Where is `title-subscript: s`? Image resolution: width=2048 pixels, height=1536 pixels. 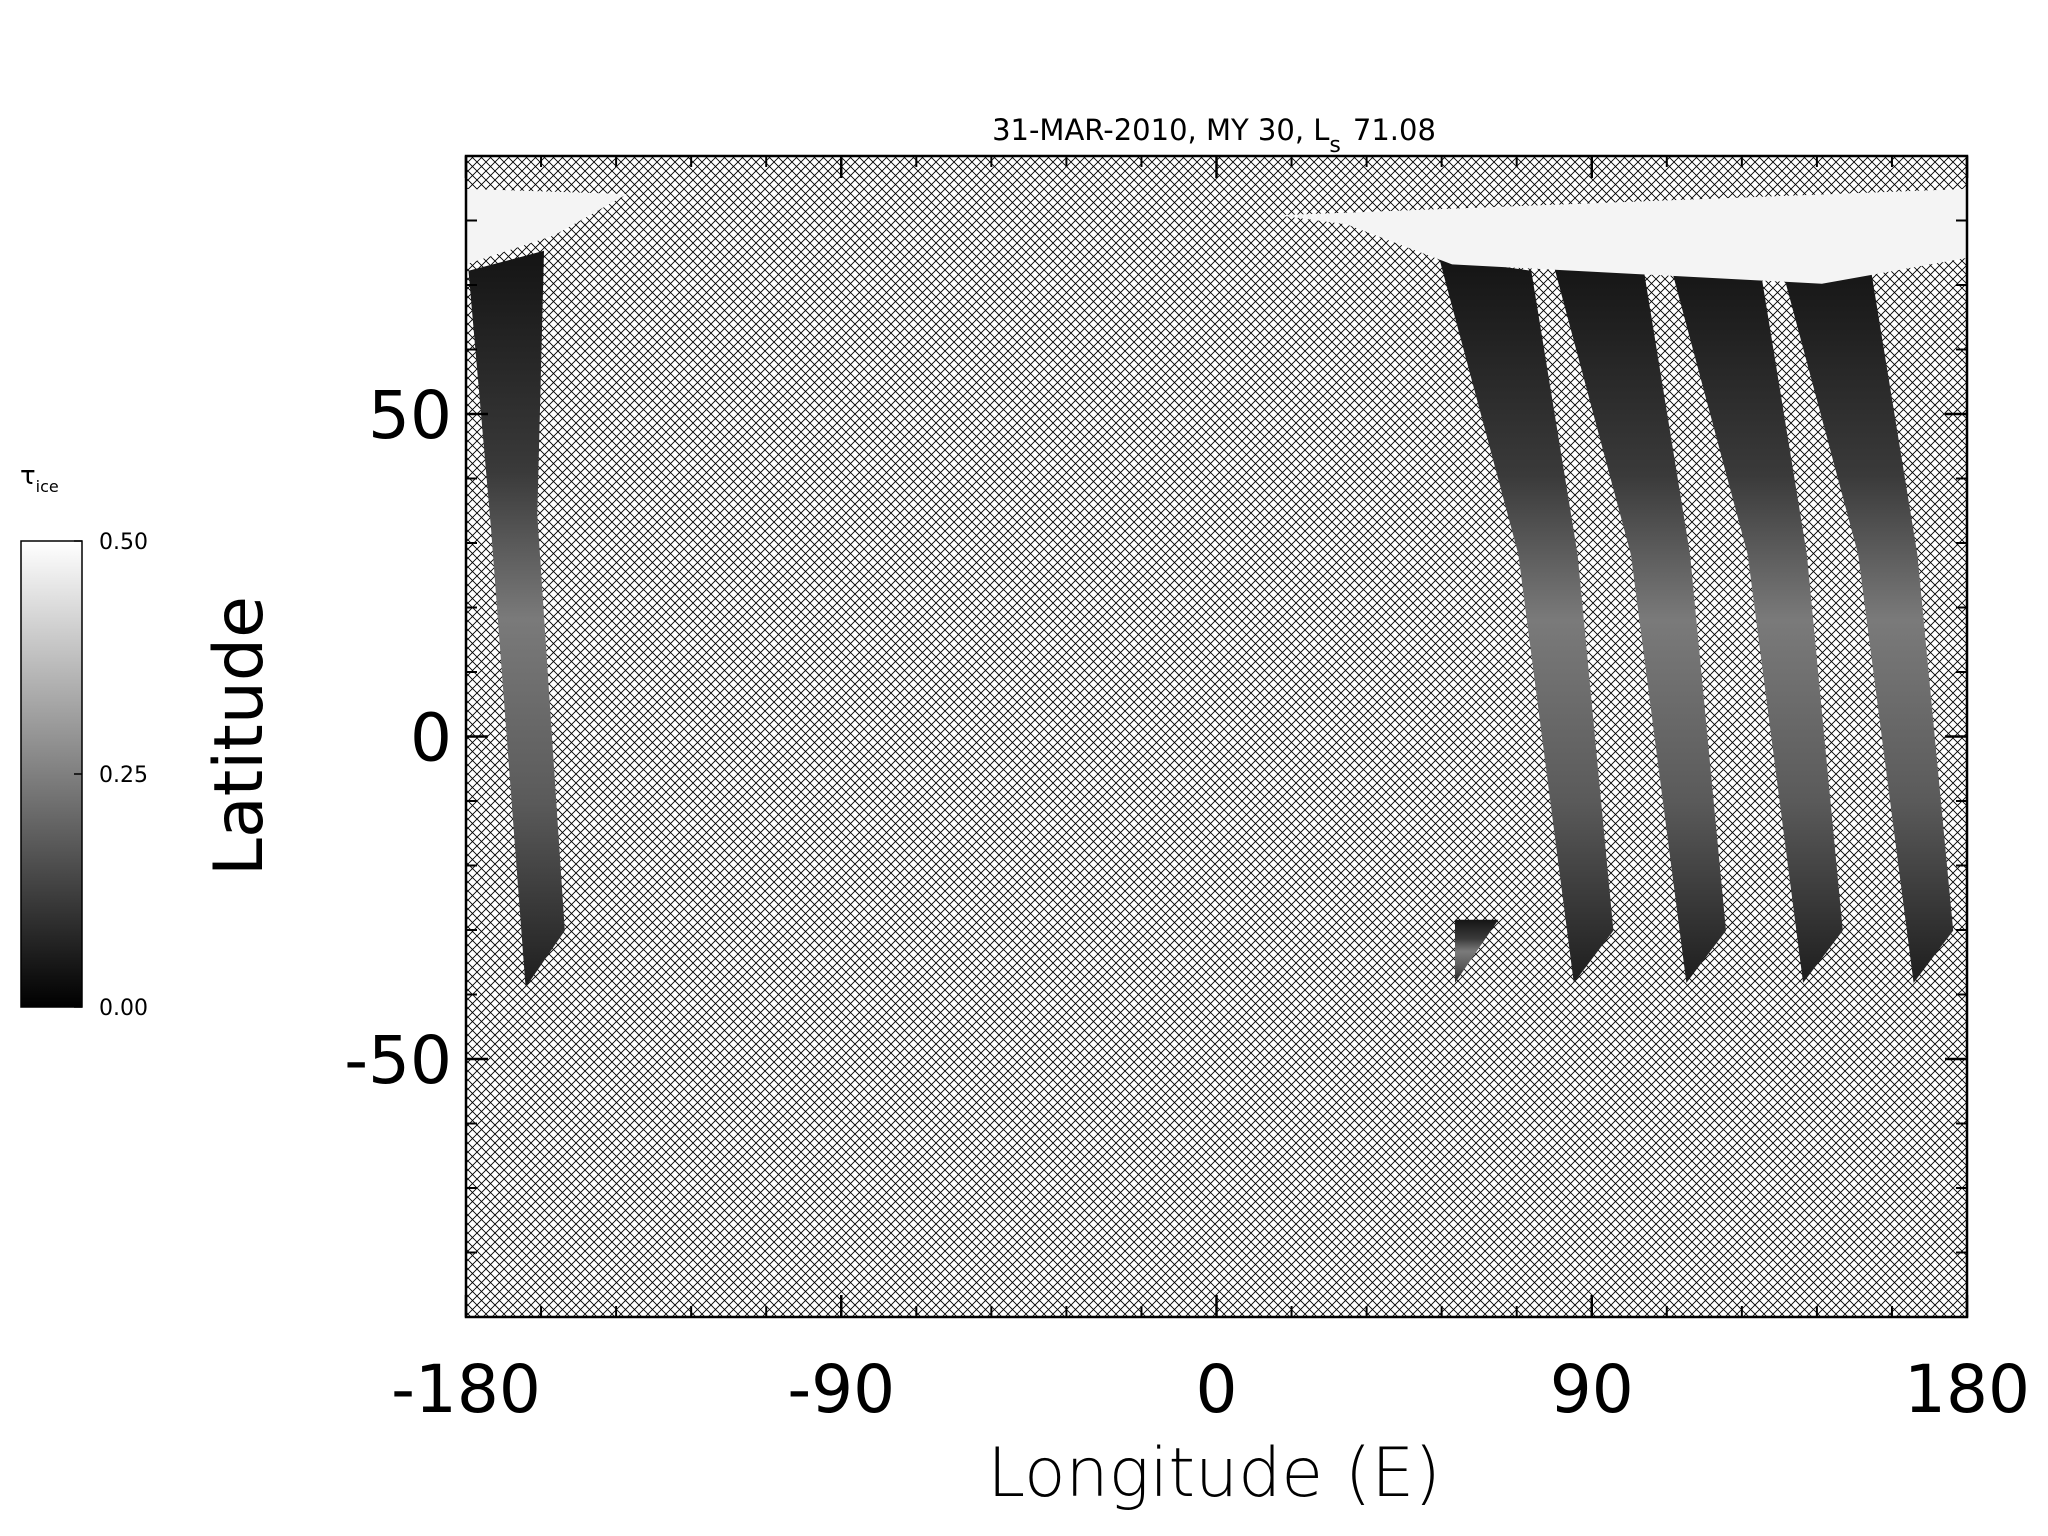
title-subscript: s is located at coordinates (1334, 145).